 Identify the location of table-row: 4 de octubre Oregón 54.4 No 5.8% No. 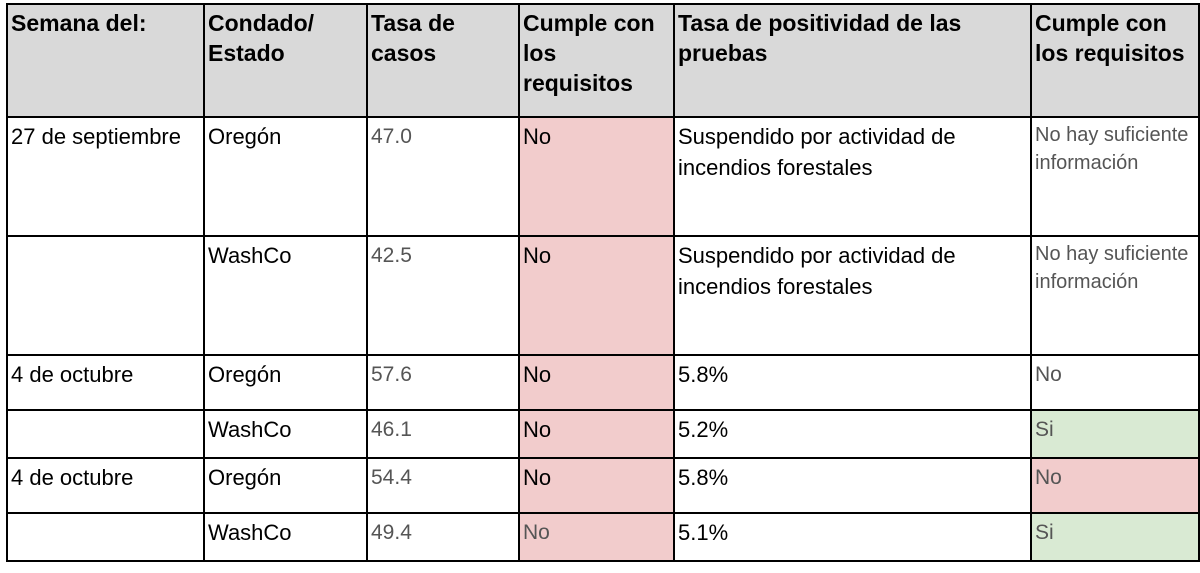
(603, 485).